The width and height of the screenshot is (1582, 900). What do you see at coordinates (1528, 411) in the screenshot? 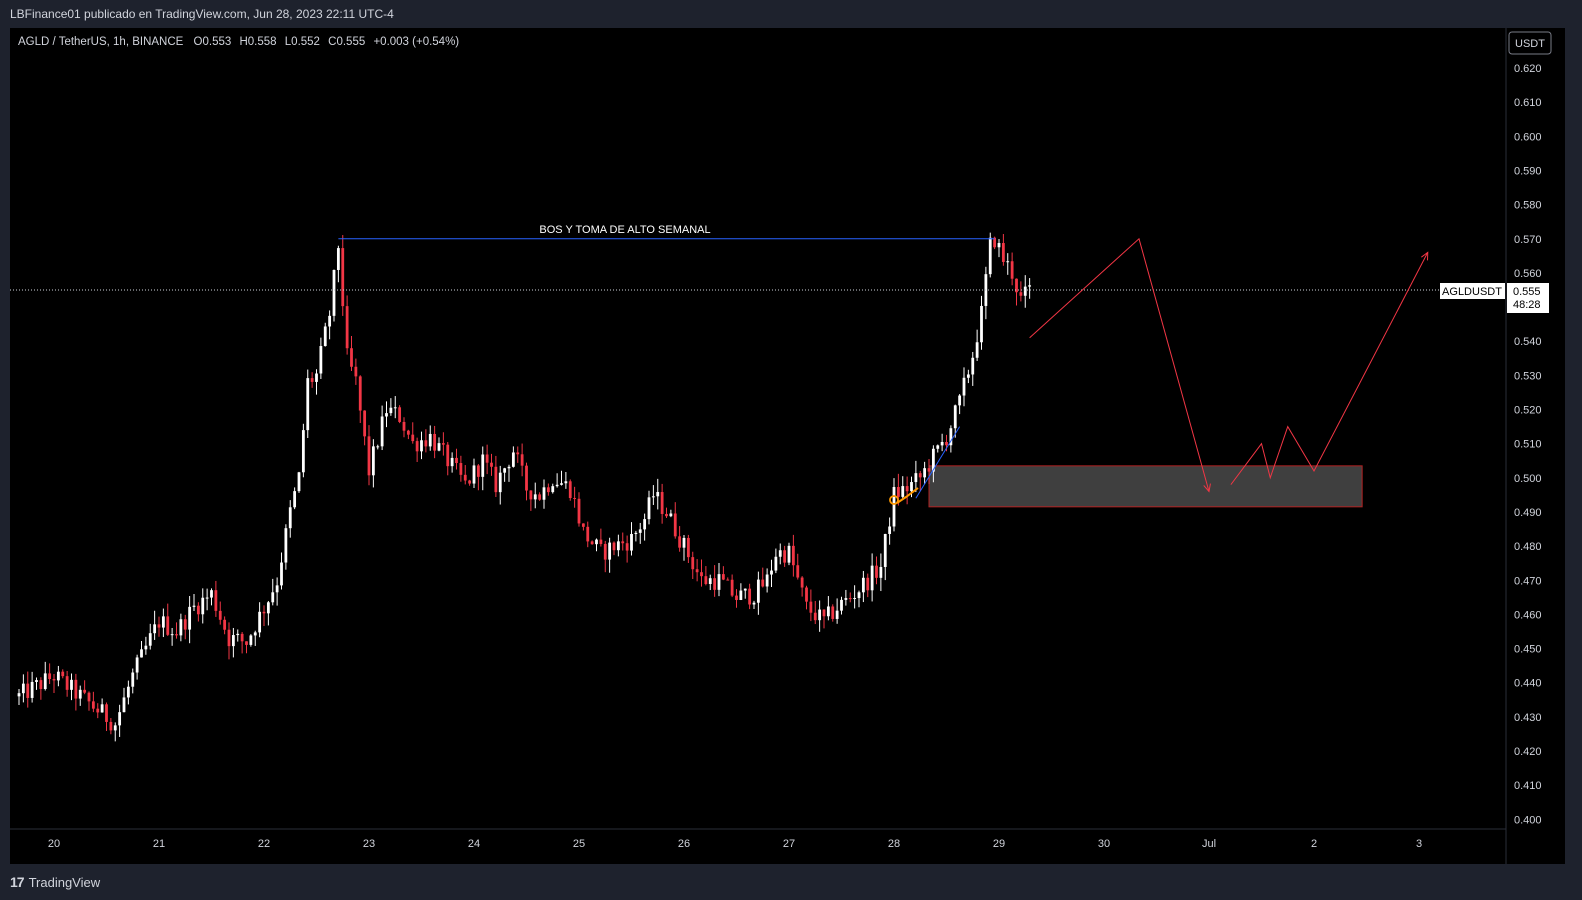
I see `price-tick-label: 0.520` at bounding box center [1528, 411].